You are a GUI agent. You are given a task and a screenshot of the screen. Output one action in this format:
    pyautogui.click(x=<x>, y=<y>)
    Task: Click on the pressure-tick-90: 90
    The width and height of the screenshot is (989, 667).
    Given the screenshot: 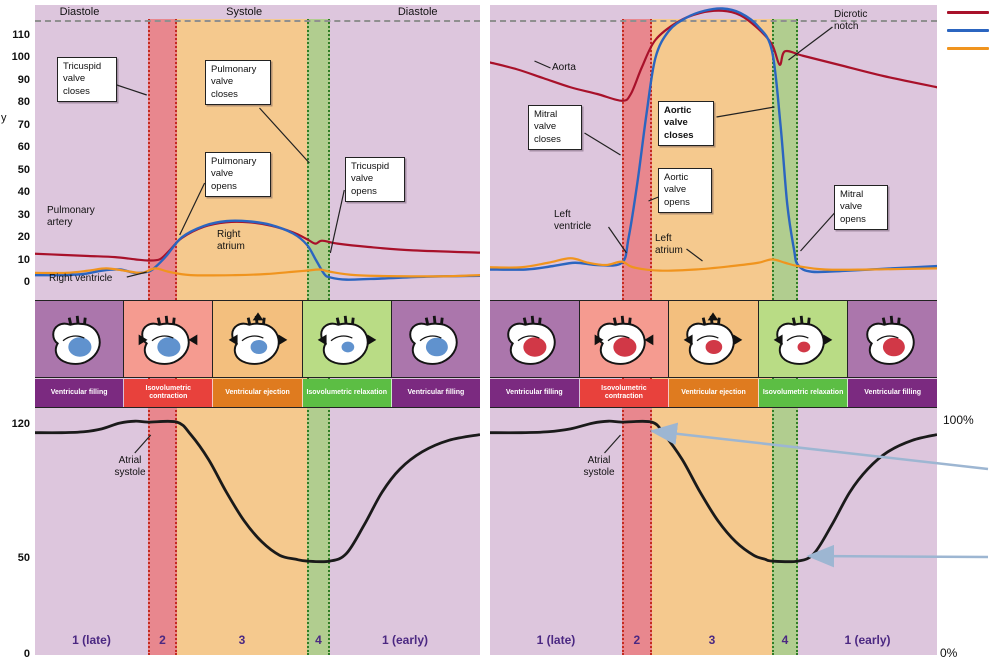 What is the action you would take?
    pyautogui.click(x=23, y=79)
    